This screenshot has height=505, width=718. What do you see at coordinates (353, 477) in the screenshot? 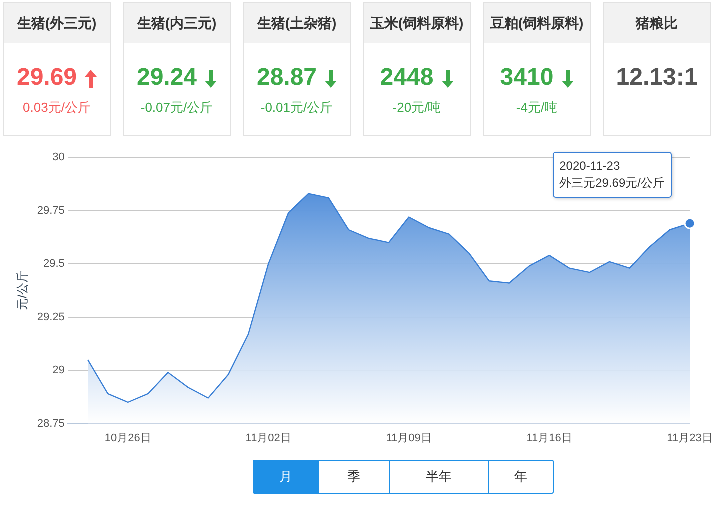
I see `text: 季` at bounding box center [353, 477].